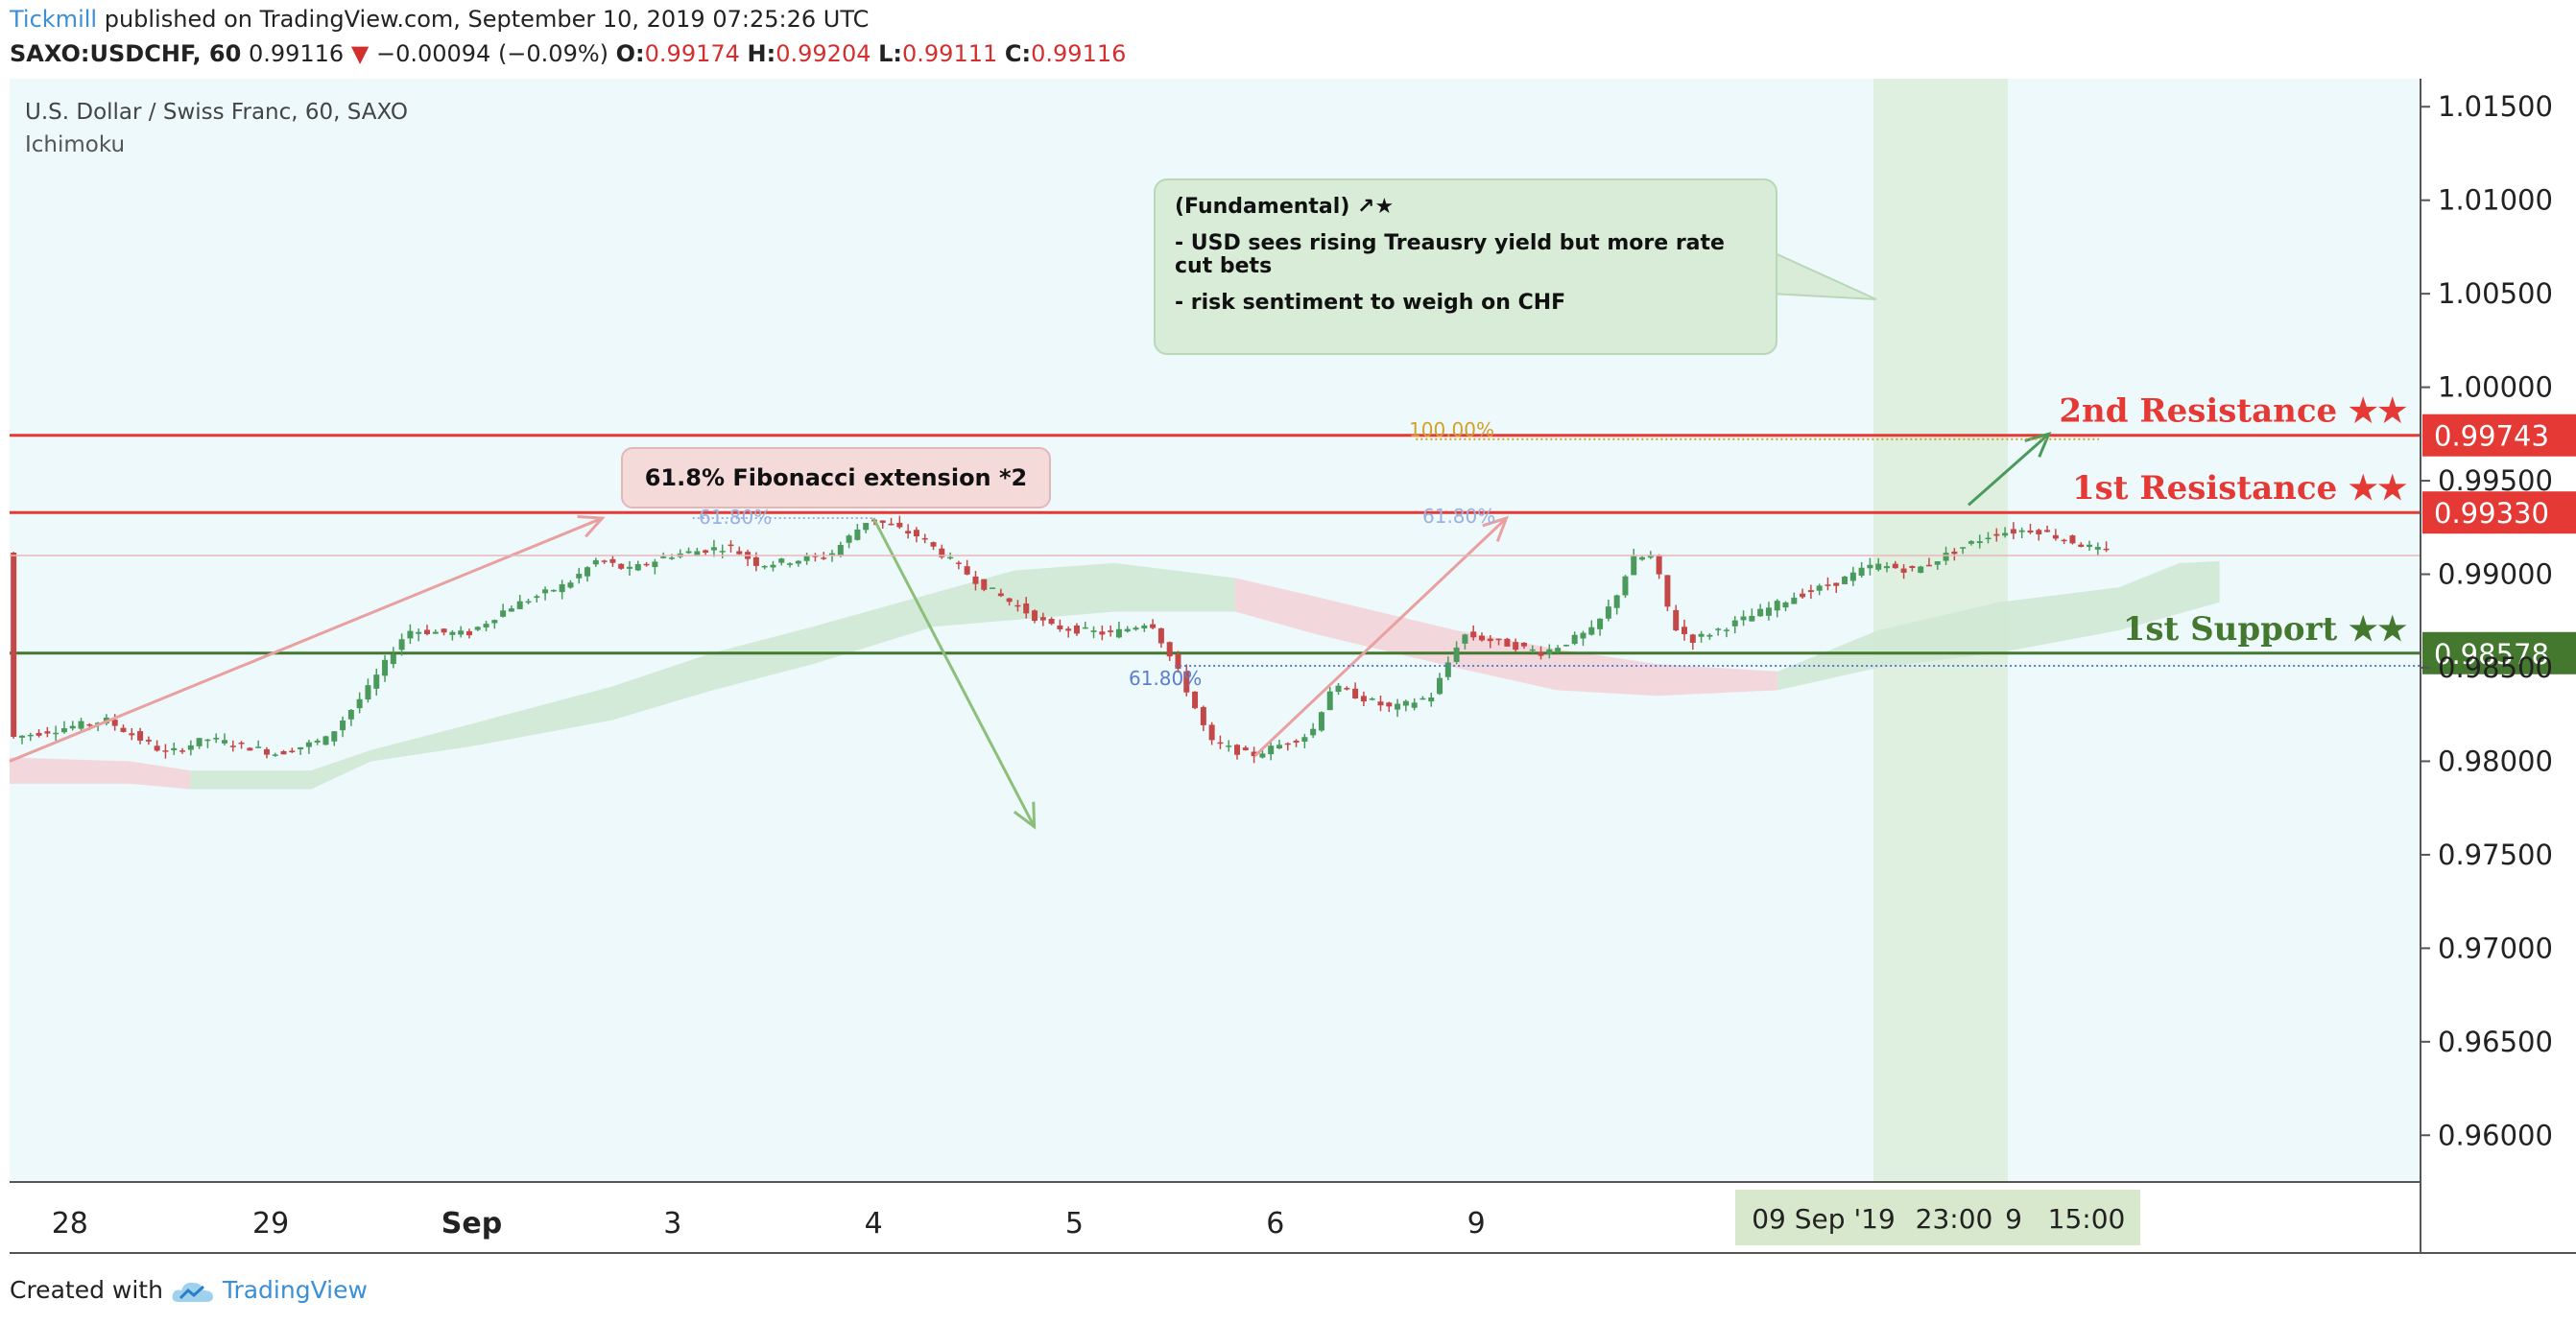 The width and height of the screenshot is (2576, 1324). What do you see at coordinates (874, 1224) in the screenshot?
I see `x-tick-label-4: 4` at bounding box center [874, 1224].